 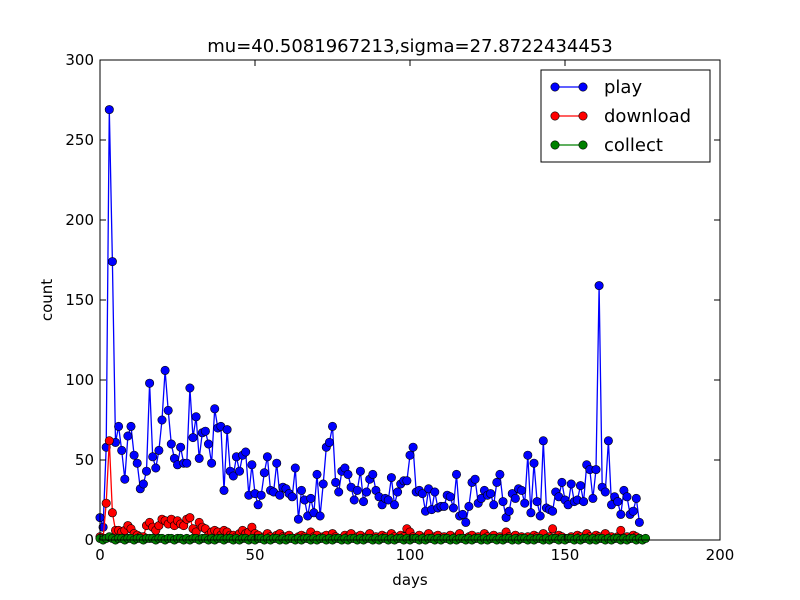 I want to click on legend-item-collect: collect, so click(x=606, y=145).